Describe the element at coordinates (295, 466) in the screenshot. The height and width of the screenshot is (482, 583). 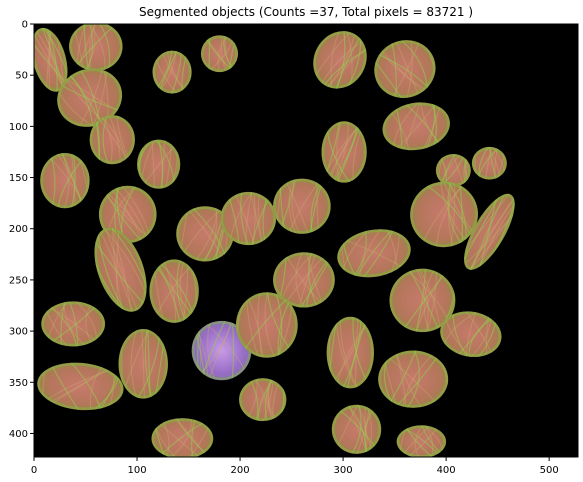
I see `x-axis: 0 100 200 300 400 500` at that location.